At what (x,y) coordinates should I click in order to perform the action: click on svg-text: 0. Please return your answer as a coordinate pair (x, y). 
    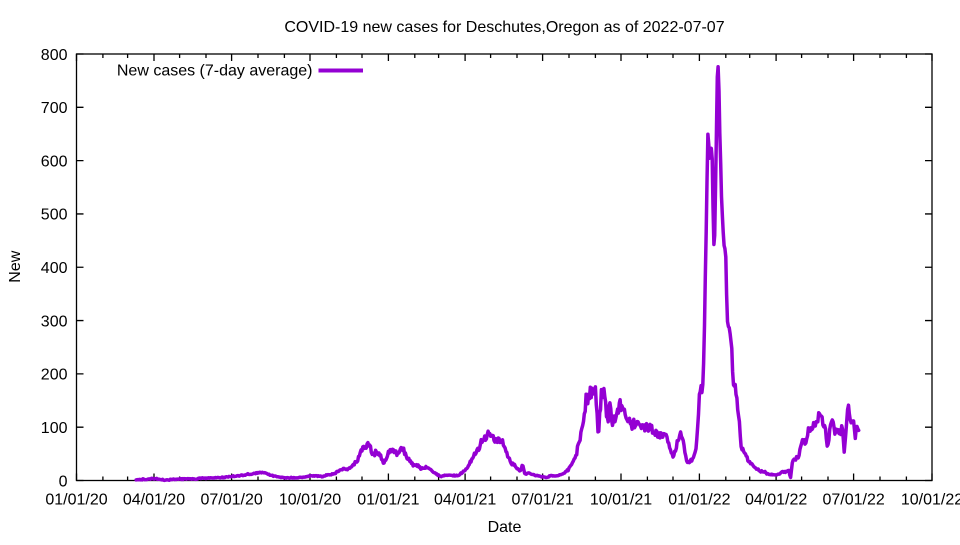
    Looking at the image, I should click on (63, 481).